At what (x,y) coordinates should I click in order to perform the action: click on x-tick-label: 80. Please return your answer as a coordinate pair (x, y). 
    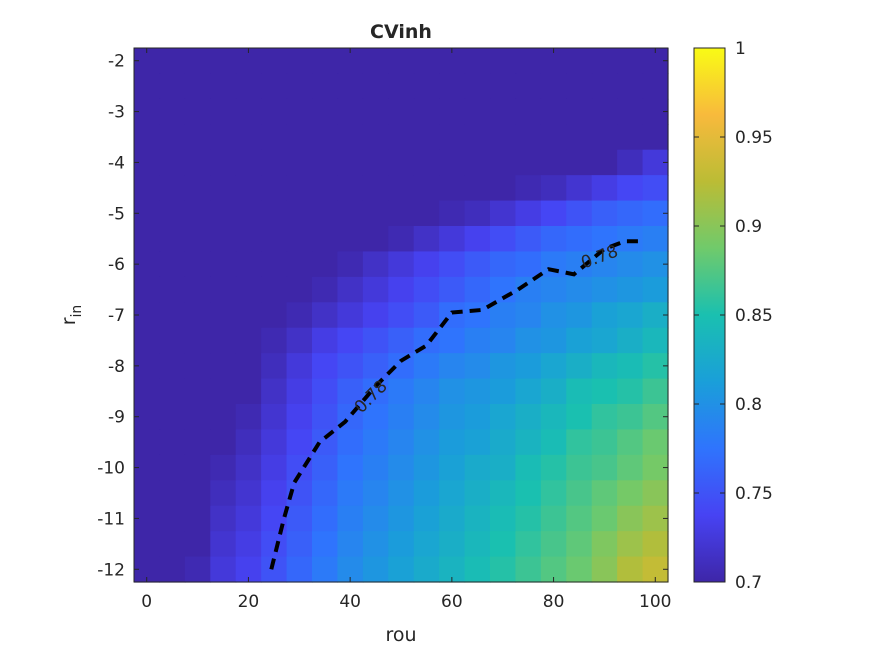
    Looking at the image, I should click on (554, 602).